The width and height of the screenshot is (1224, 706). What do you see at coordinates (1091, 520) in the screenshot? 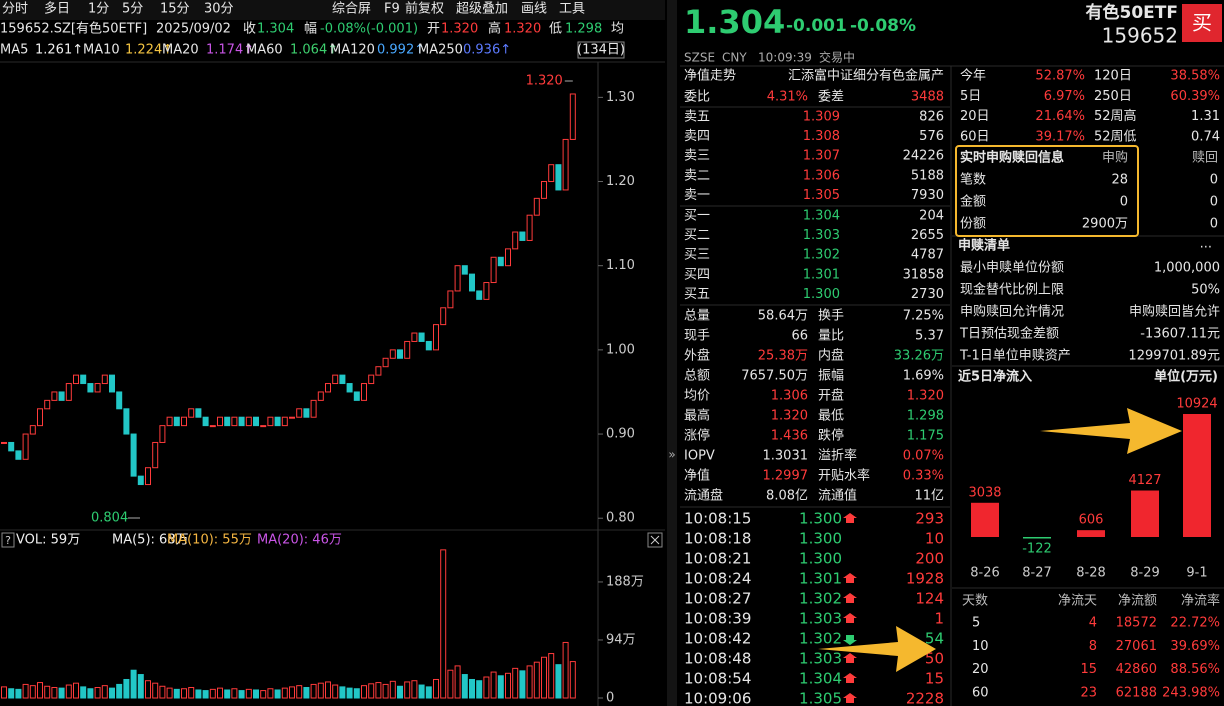
I see `value-label: 606` at bounding box center [1091, 520].